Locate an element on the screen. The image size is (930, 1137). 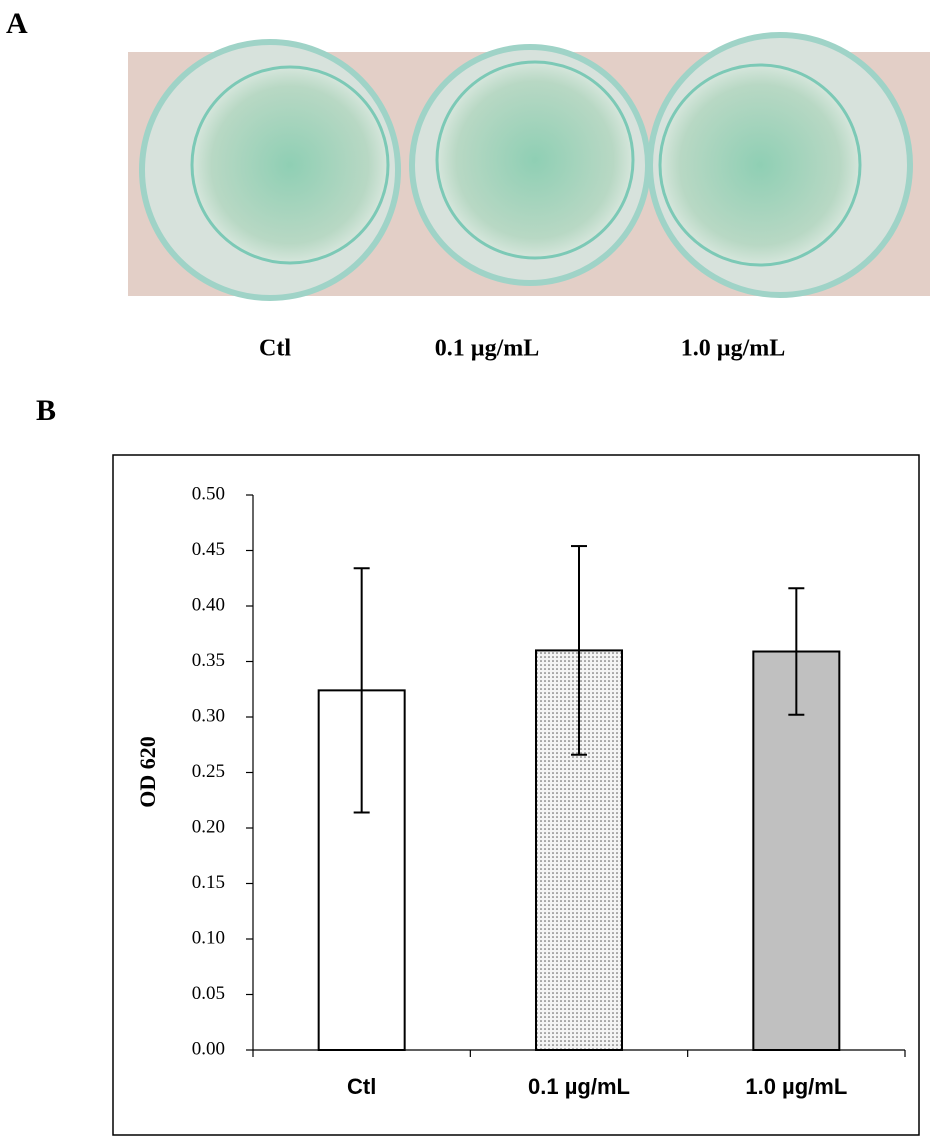
y-tick-label: 0.40 is located at coordinates (208, 604).